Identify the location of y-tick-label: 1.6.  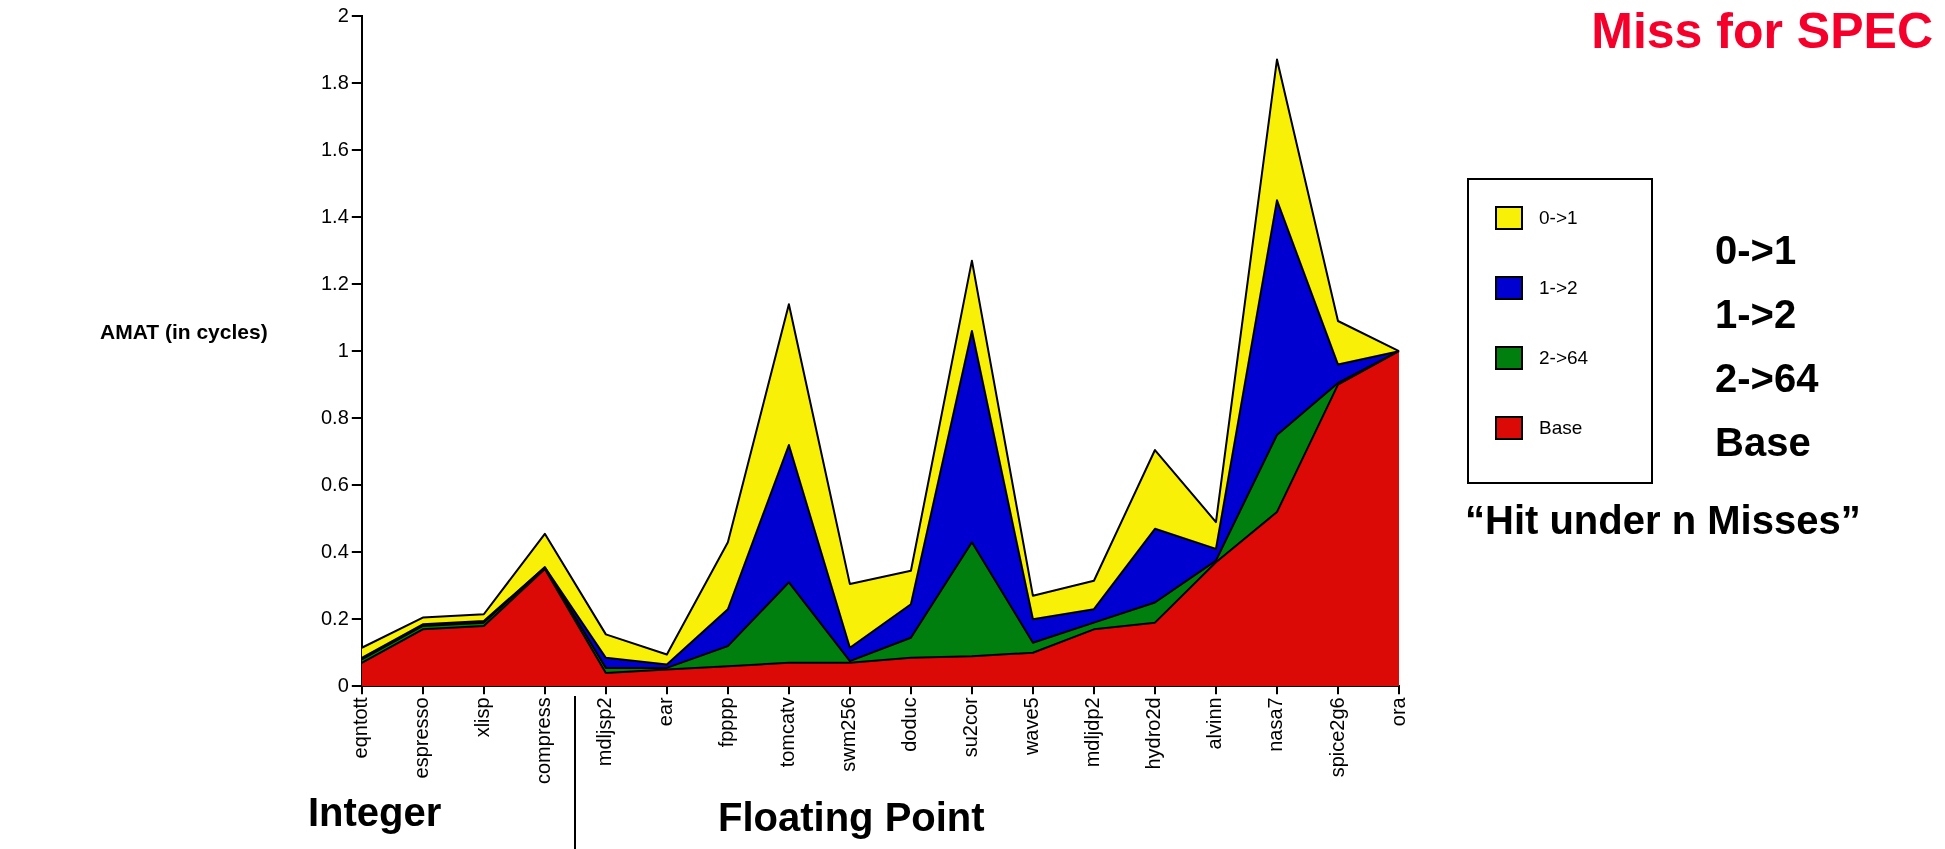
(334, 148).